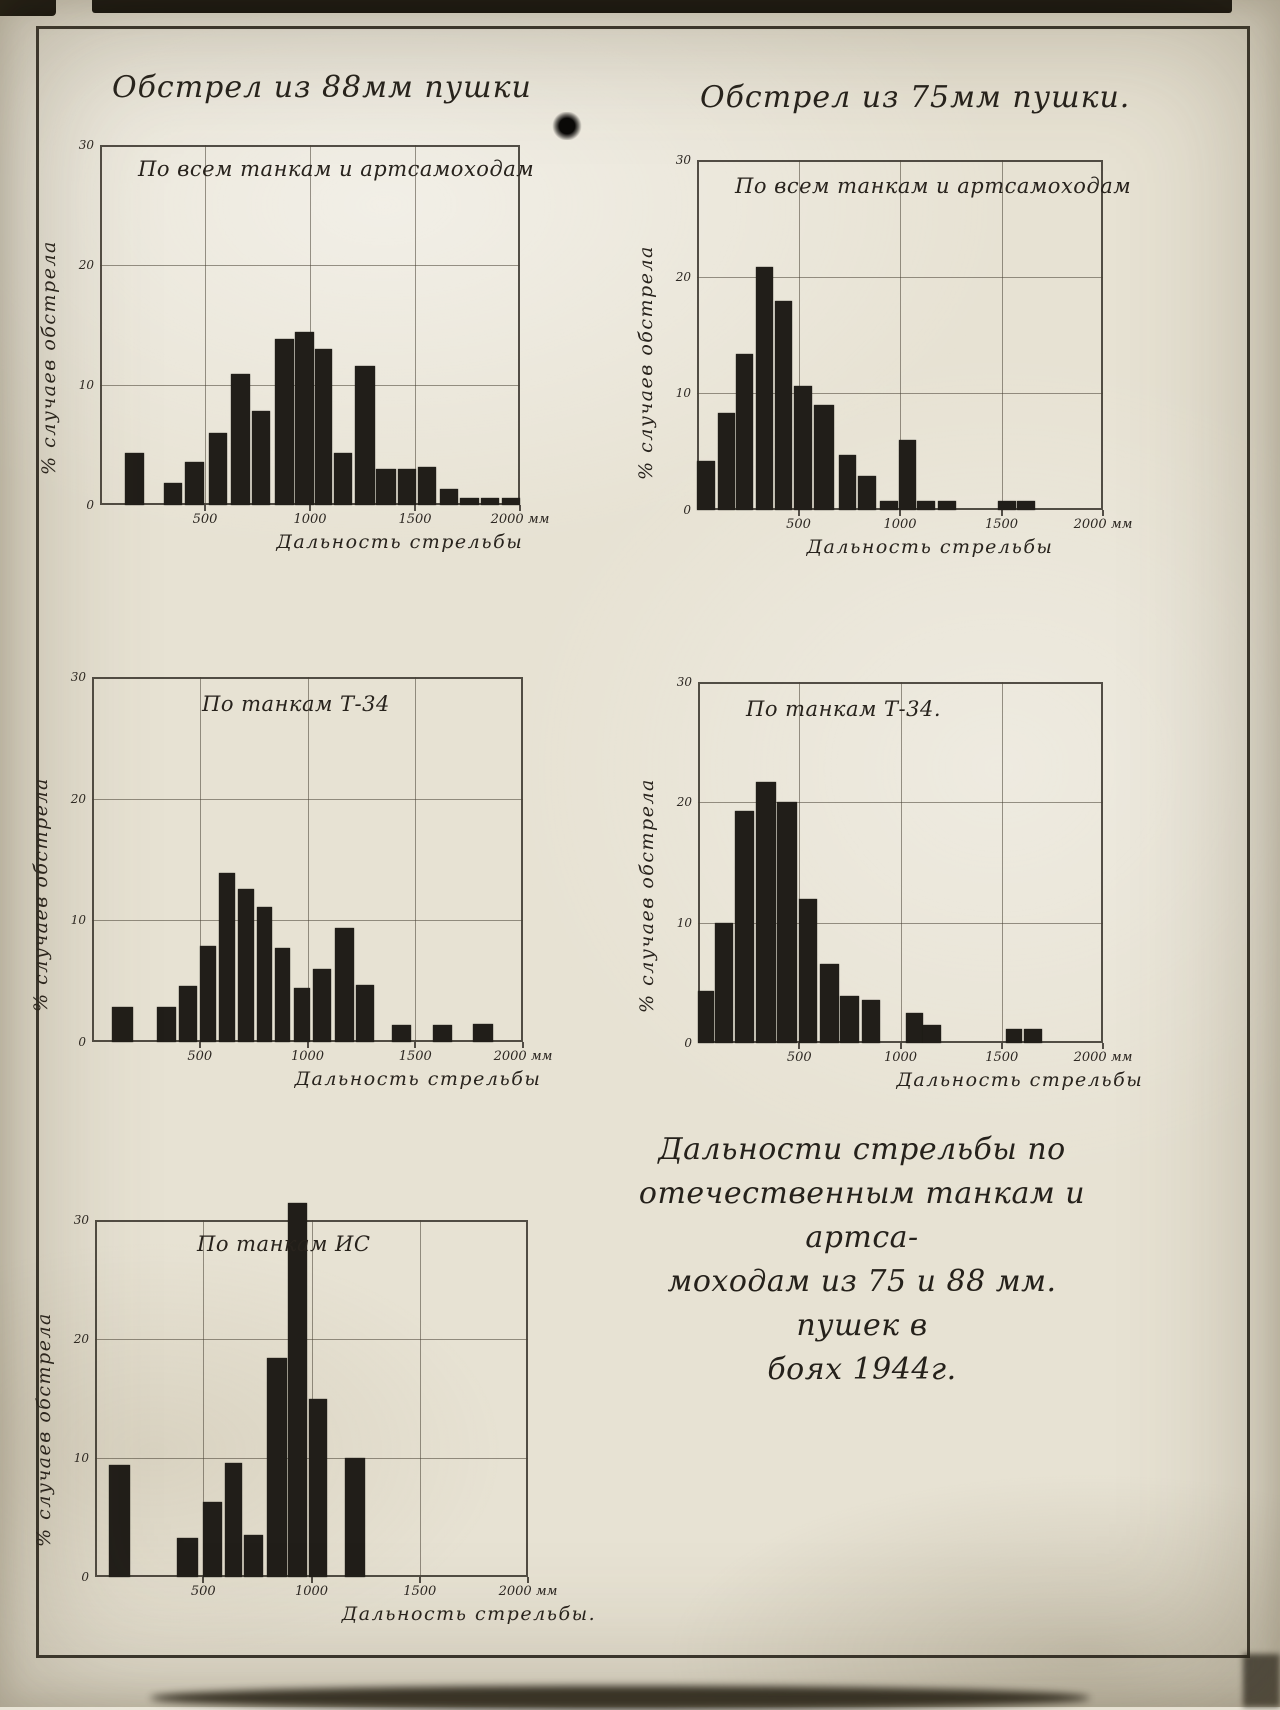  Describe the element at coordinates (862, 1370) in the screenshot. I see `caption-line: боях 1944г.` at that location.